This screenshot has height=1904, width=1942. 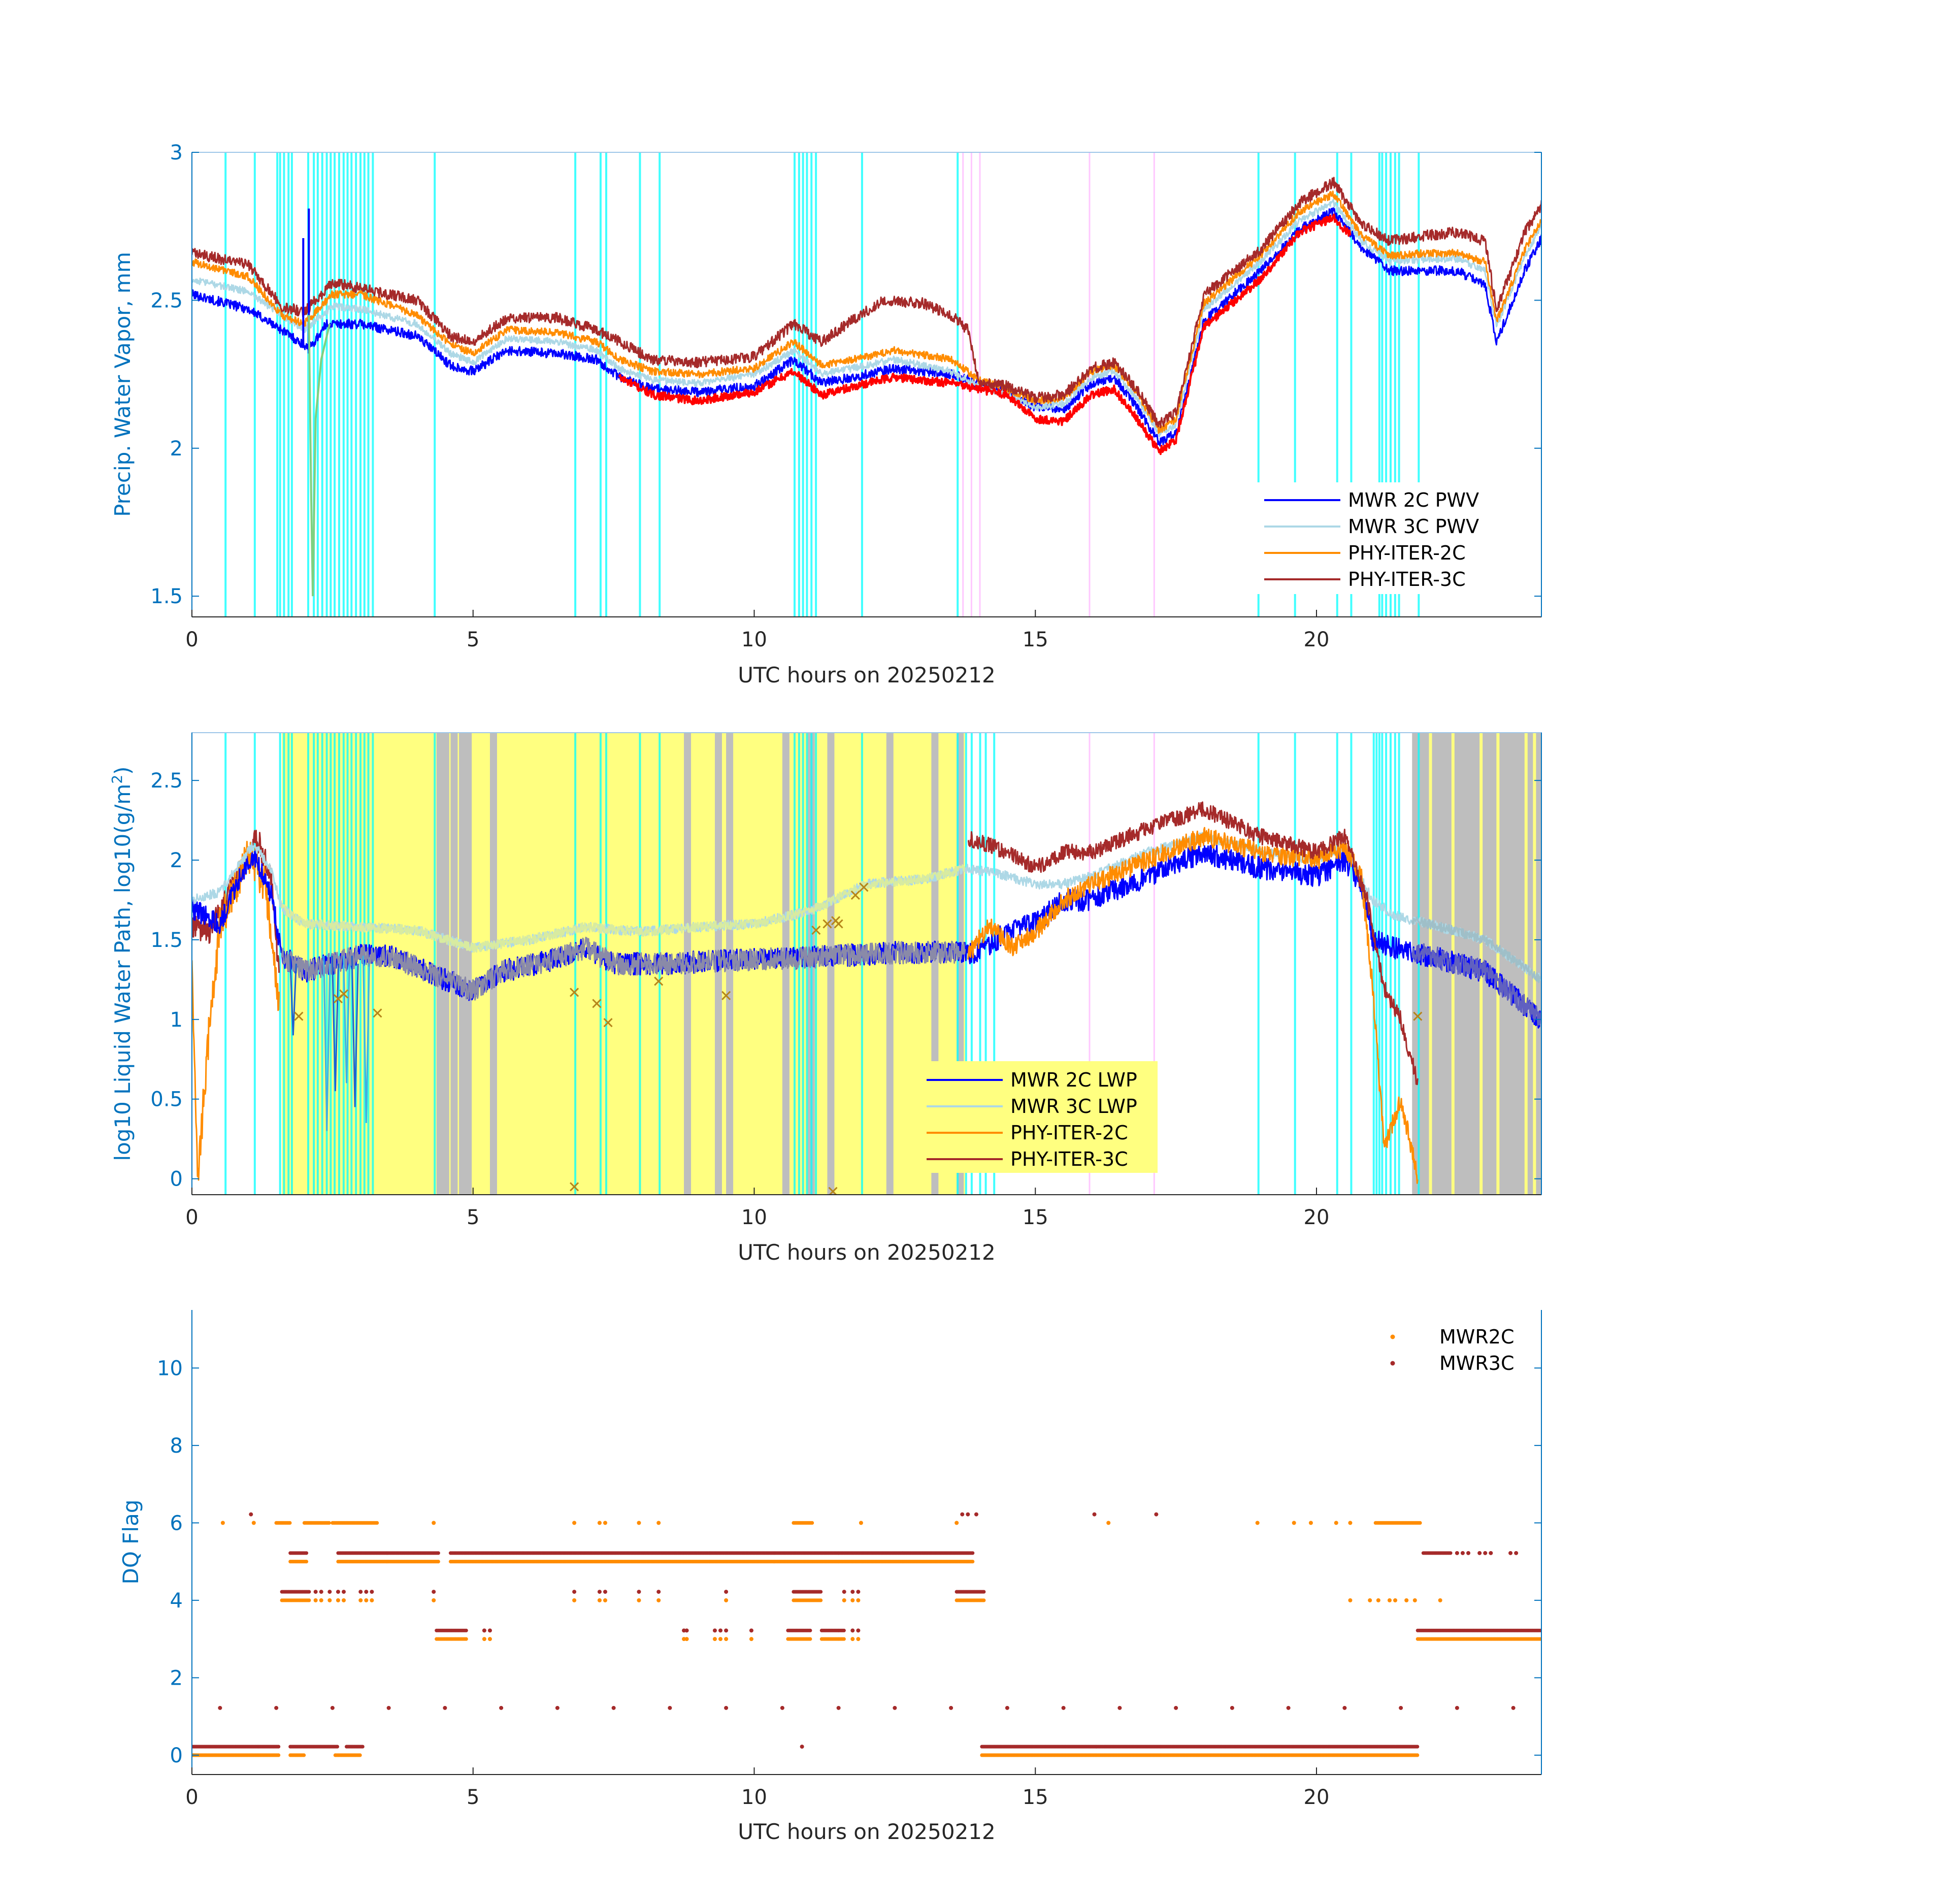 I want to click on pwv-x-tick-label: 10, so click(x=754, y=639).